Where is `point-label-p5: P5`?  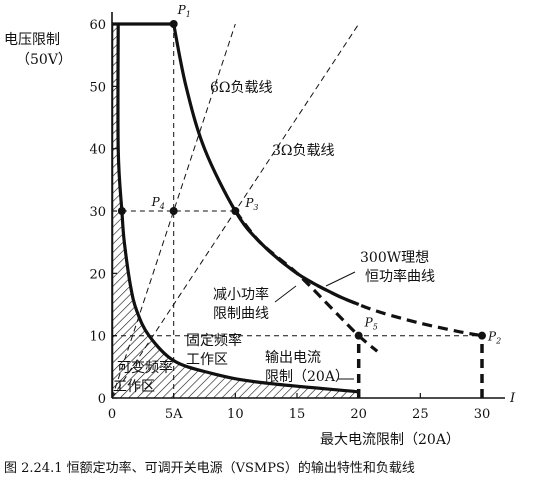 point-label-p5: P5 is located at coordinates (371, 324).